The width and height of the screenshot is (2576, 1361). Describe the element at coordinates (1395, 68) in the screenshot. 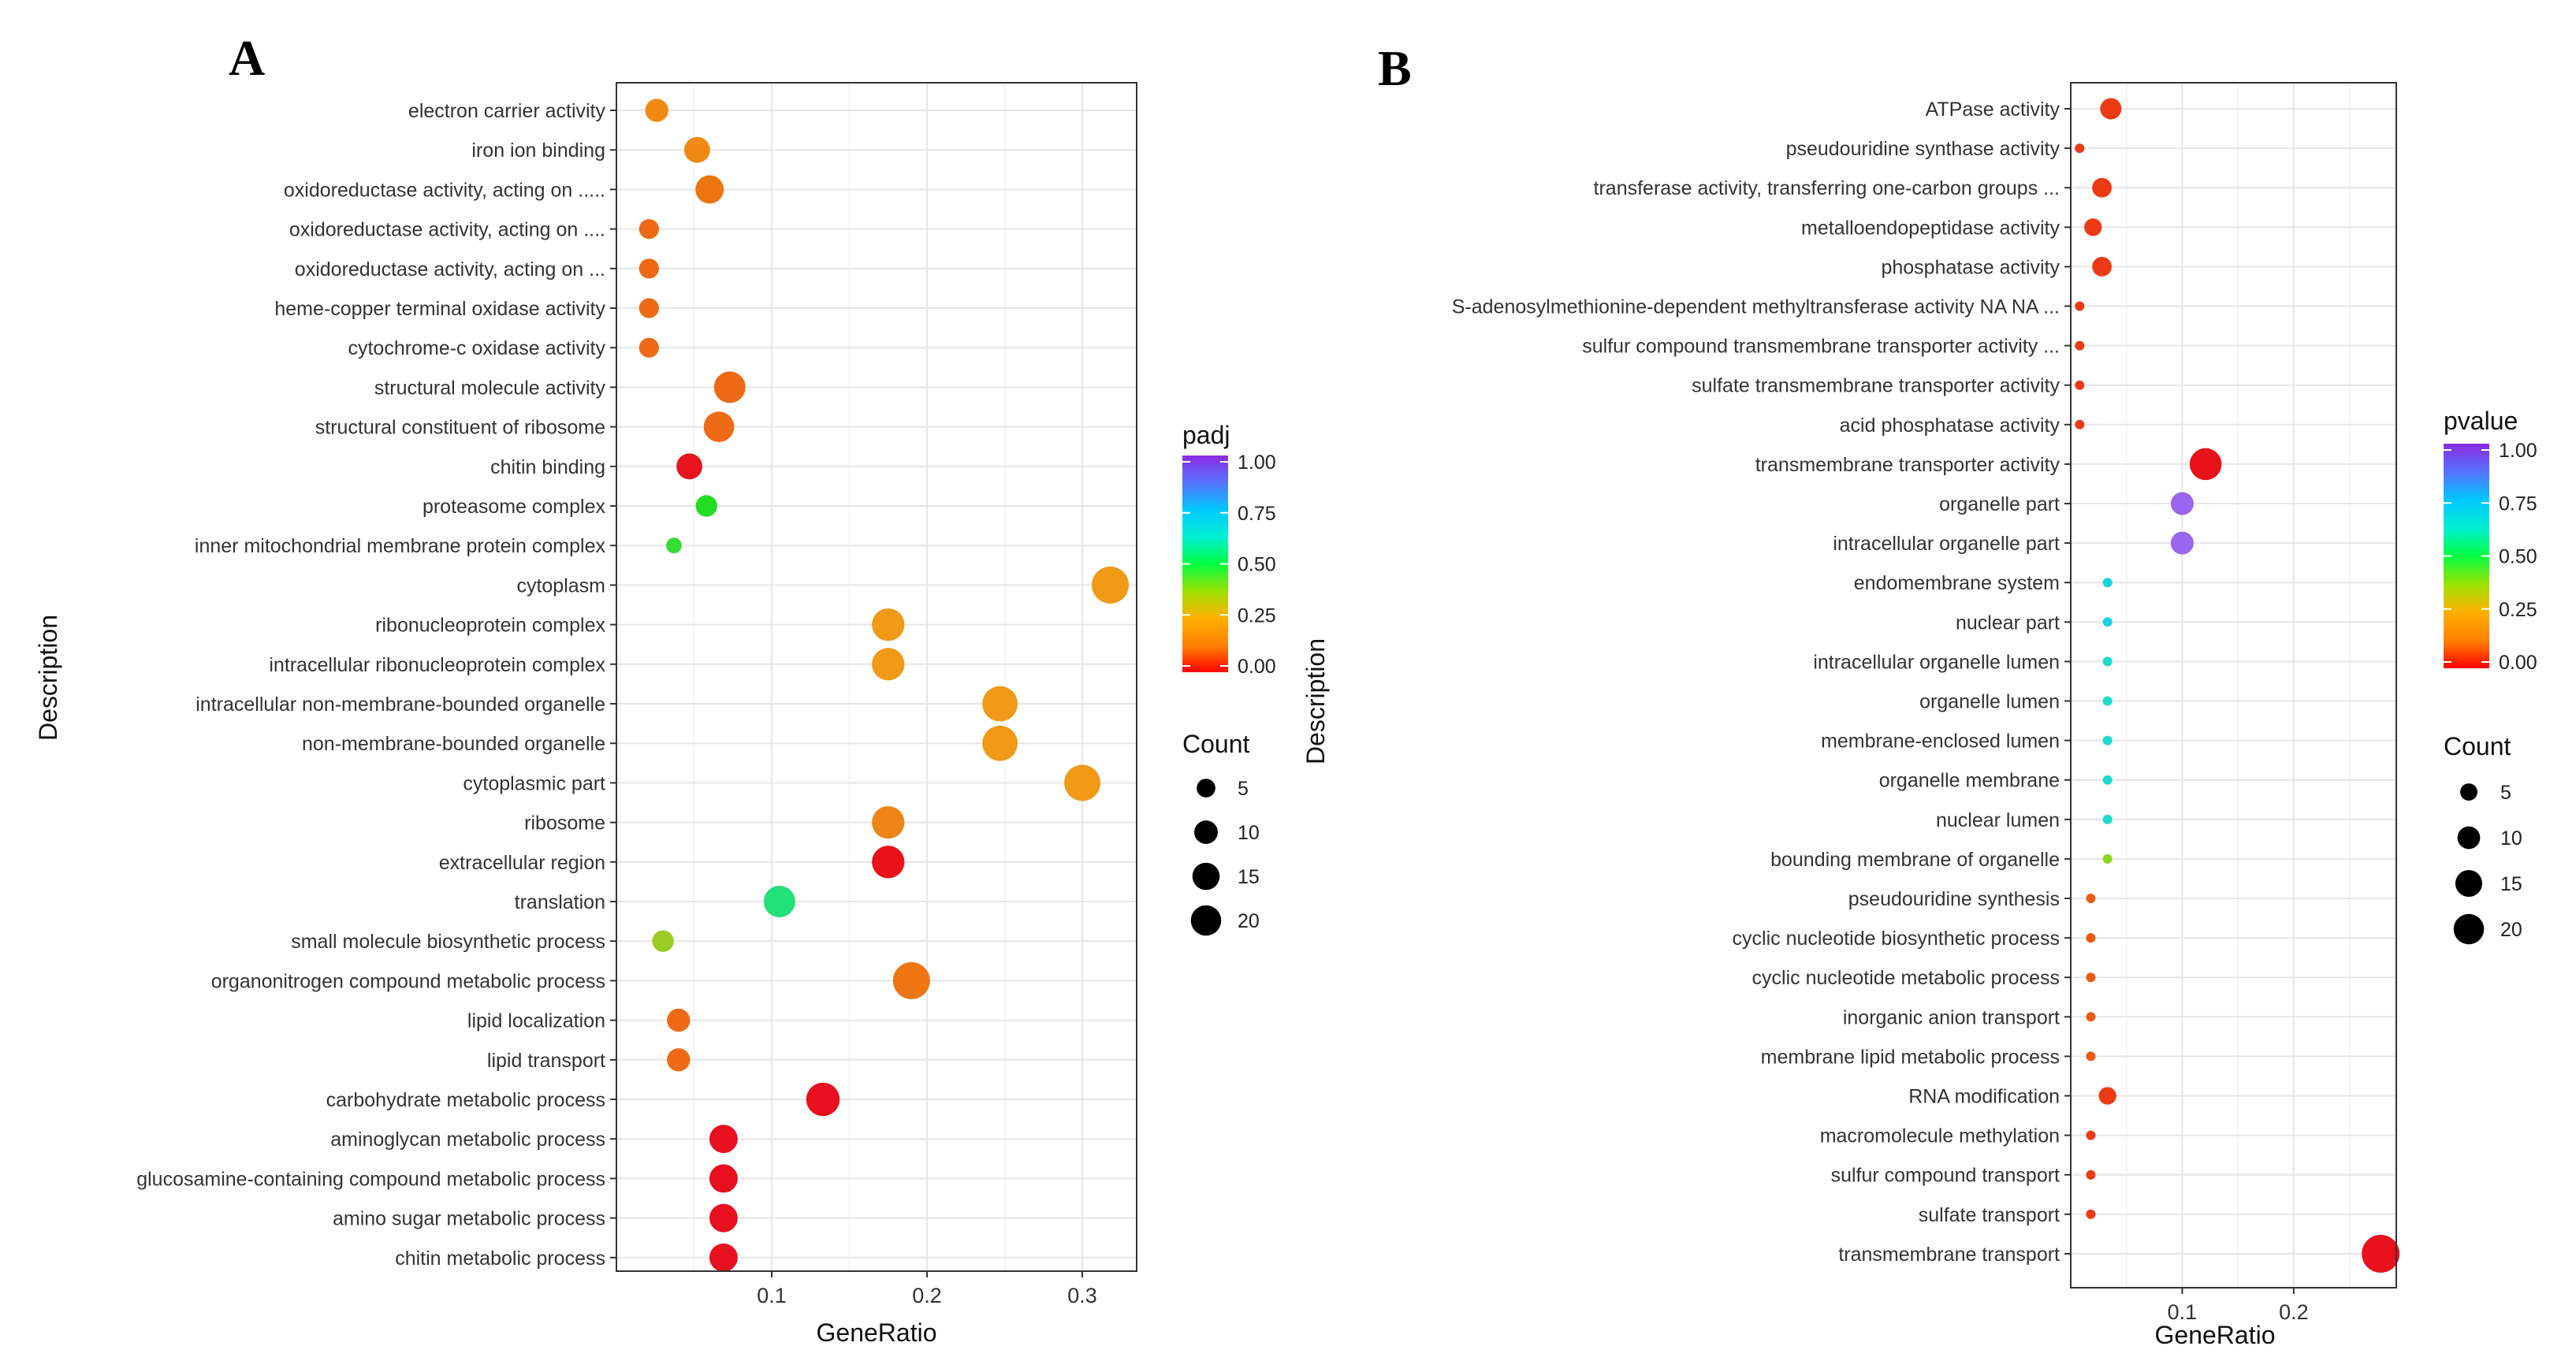

I see `panel-letter-b: B` at that location.